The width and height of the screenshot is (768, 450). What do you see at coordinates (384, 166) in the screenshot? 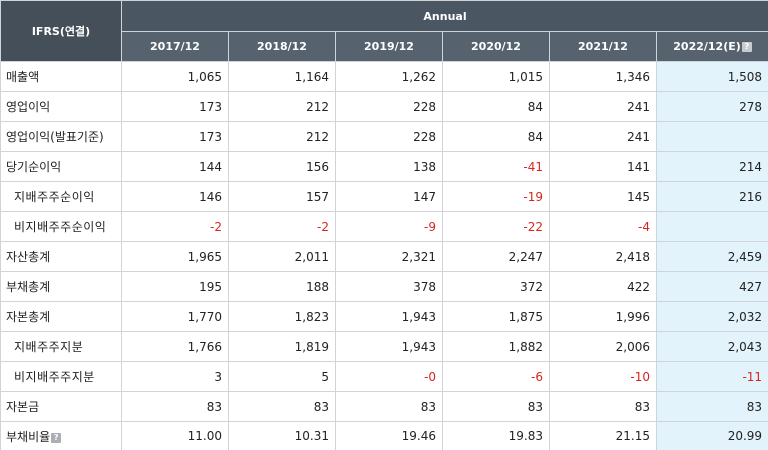
I see `table-row: 당기순이익 144 156 138 -41 141 214` at bounding box center [384, 166].